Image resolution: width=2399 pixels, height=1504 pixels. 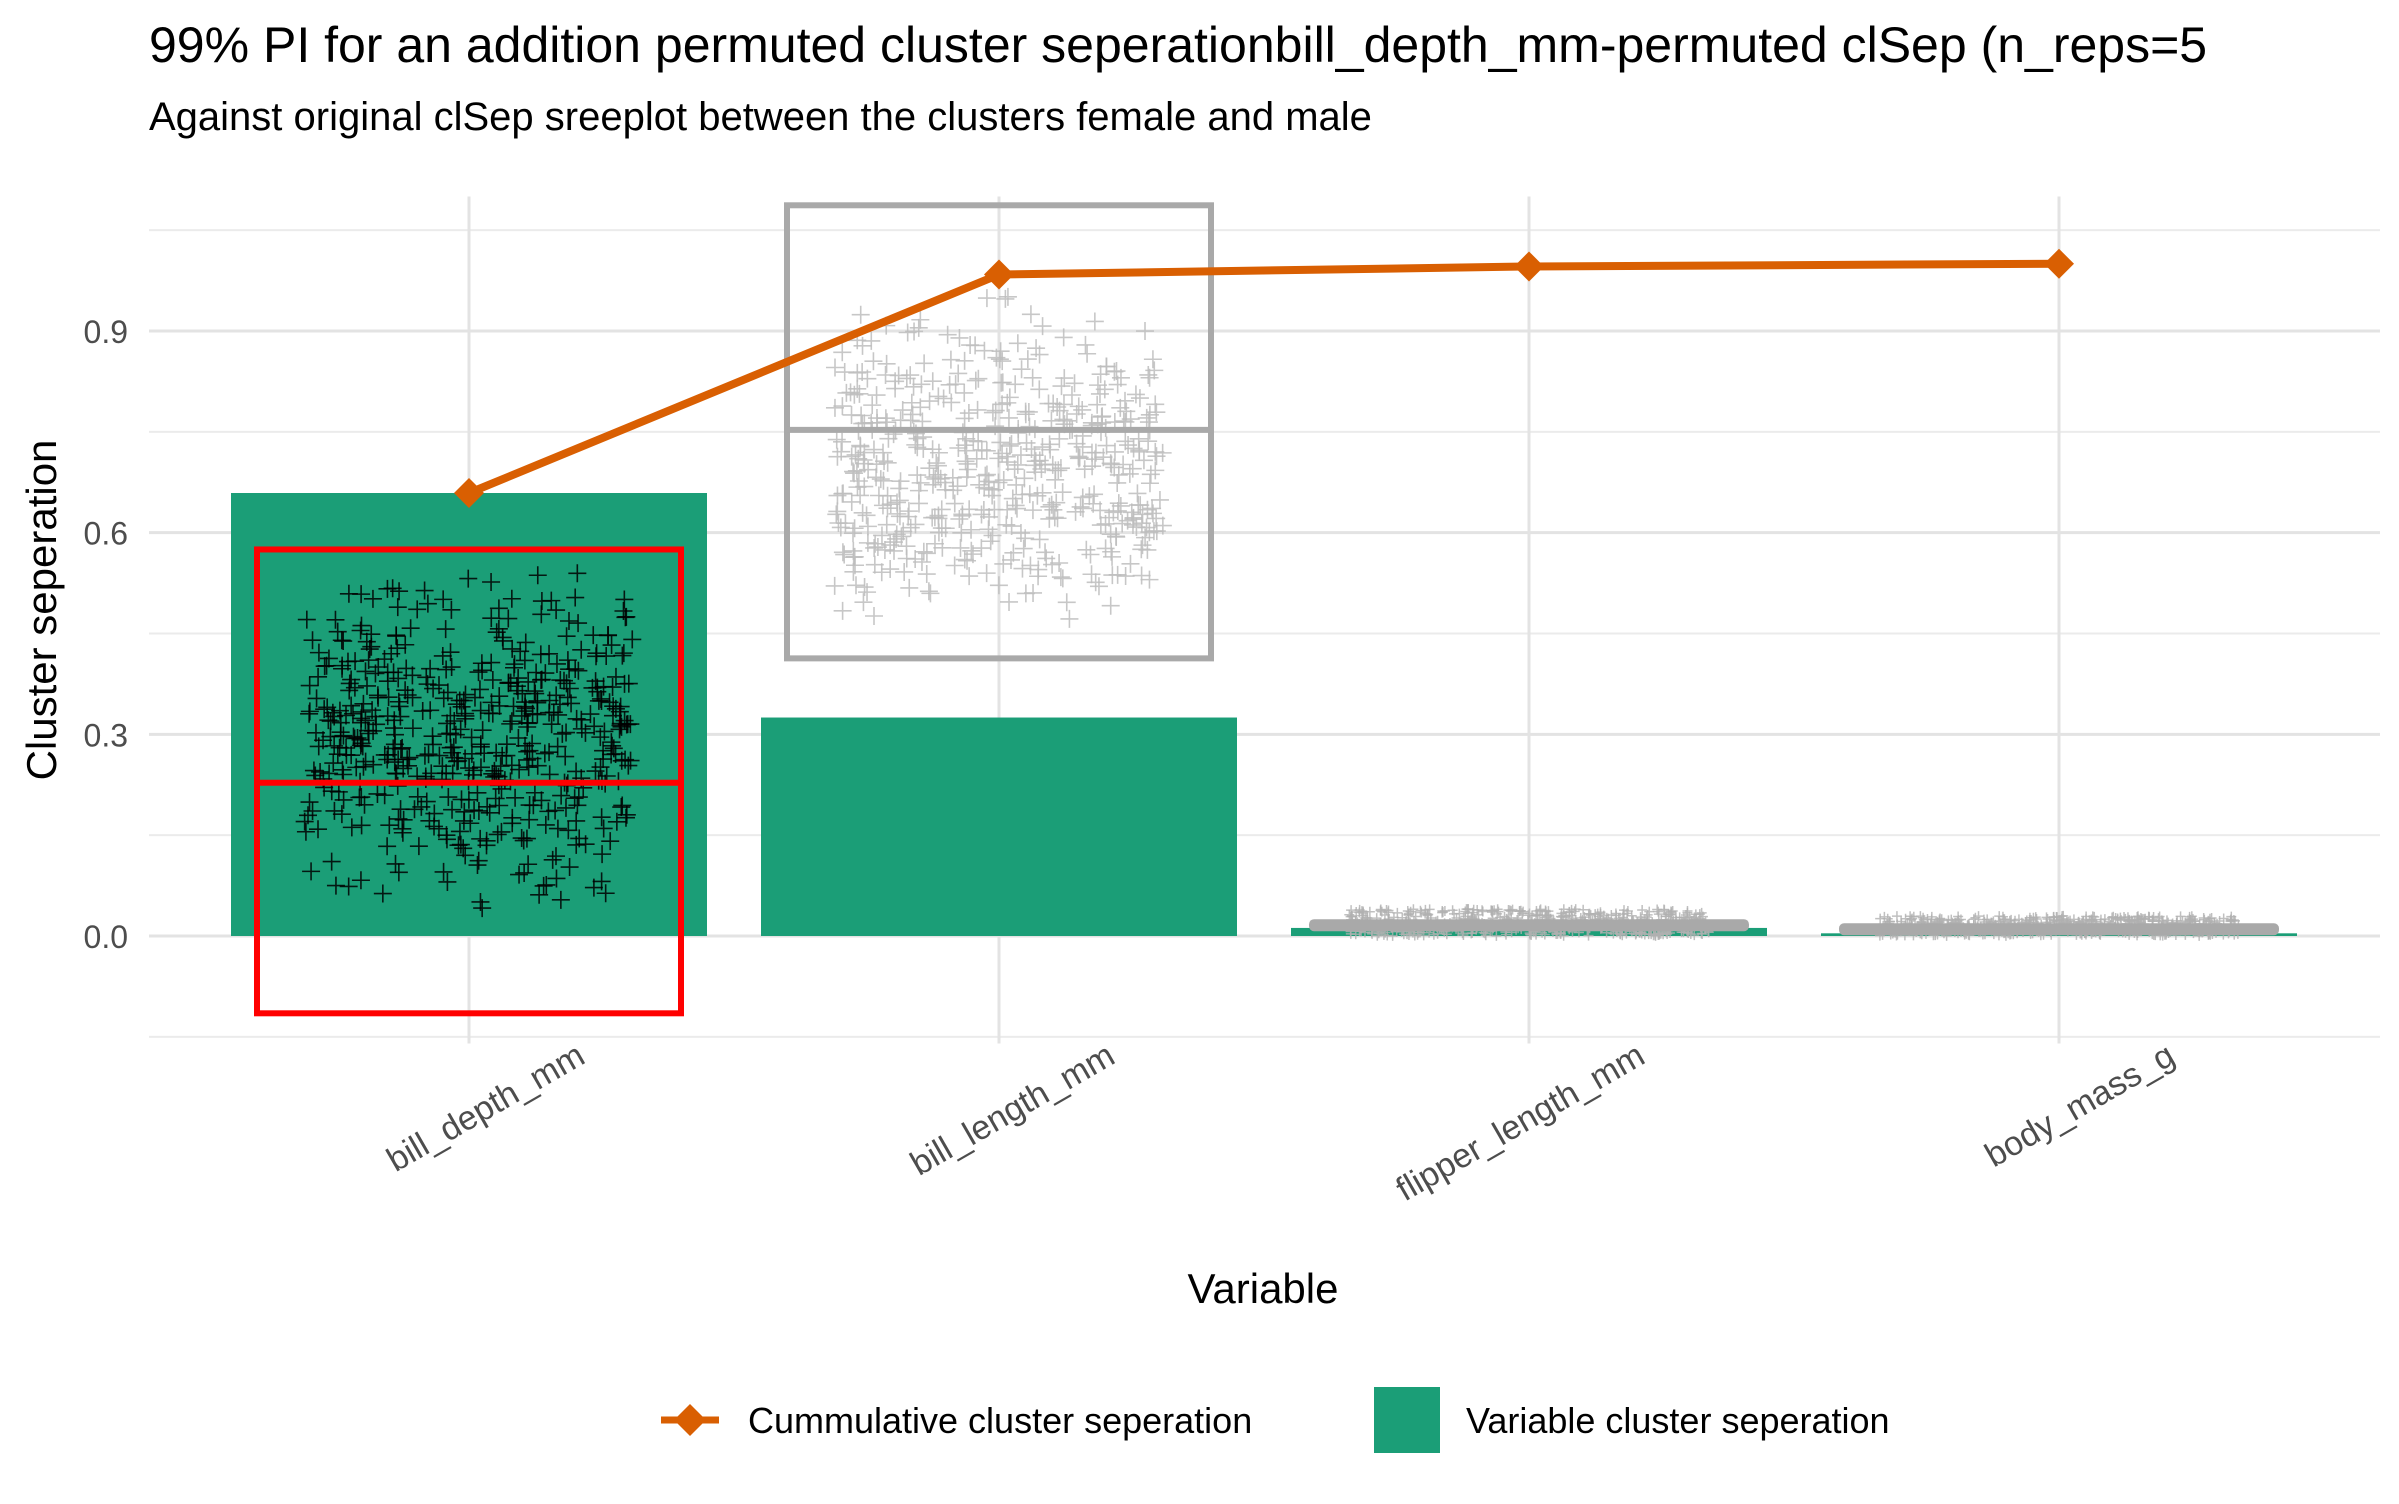 What do you see at coordinates (1678, 1420) in the screenshot?
I see `legend-label-variable: Variable cluster seperation` at bounding box center [1678, 1420].